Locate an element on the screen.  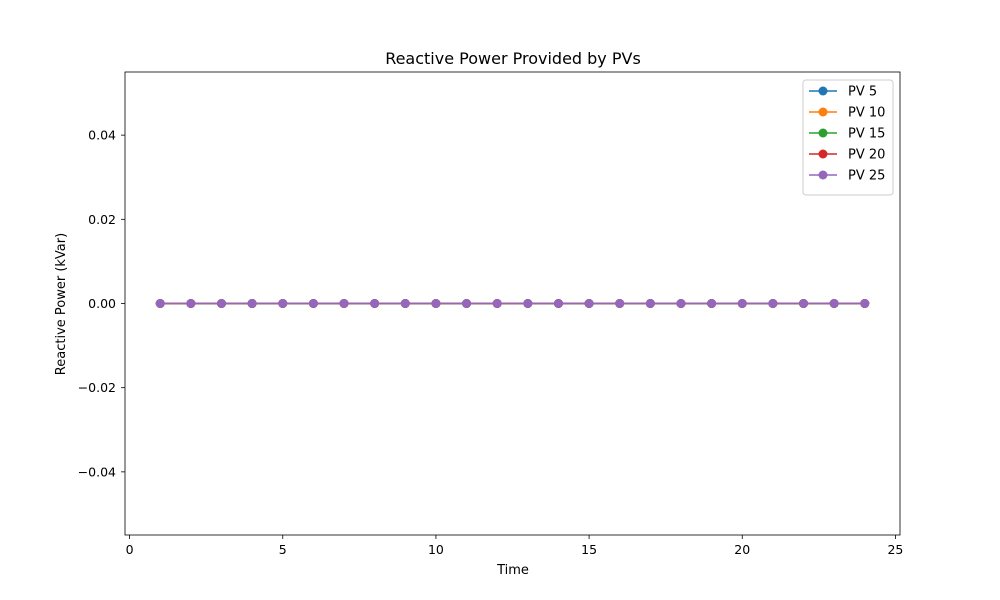
legend-label: PV 10 is located at coordinates (866, 113).